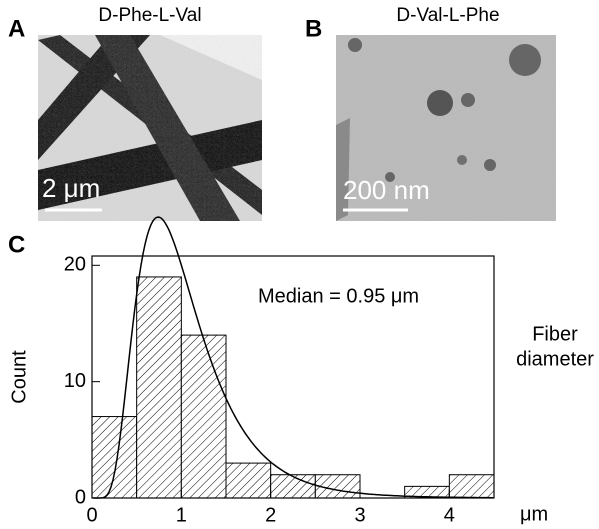 The height and width of the screenshot is (529, 599). I want to click on scale-bar-label: 200 nm, so click(386, 190).